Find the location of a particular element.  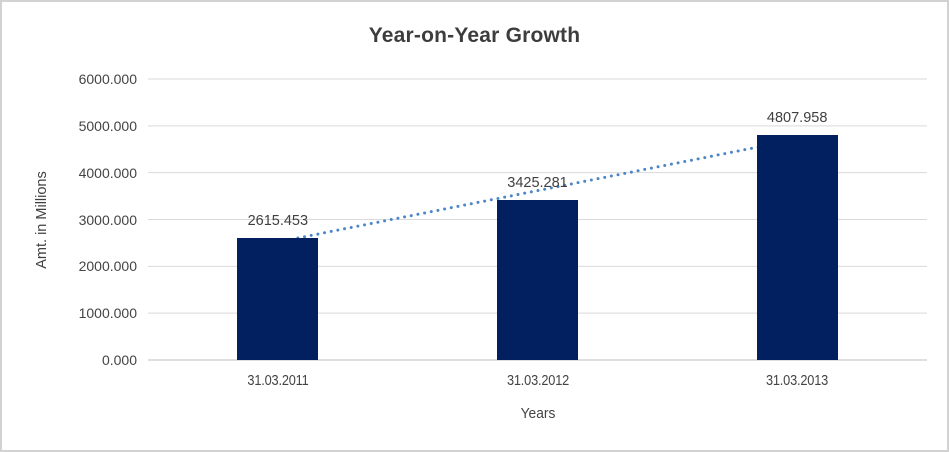

bar-31.03.2013 is located at coordinates (797, 247).